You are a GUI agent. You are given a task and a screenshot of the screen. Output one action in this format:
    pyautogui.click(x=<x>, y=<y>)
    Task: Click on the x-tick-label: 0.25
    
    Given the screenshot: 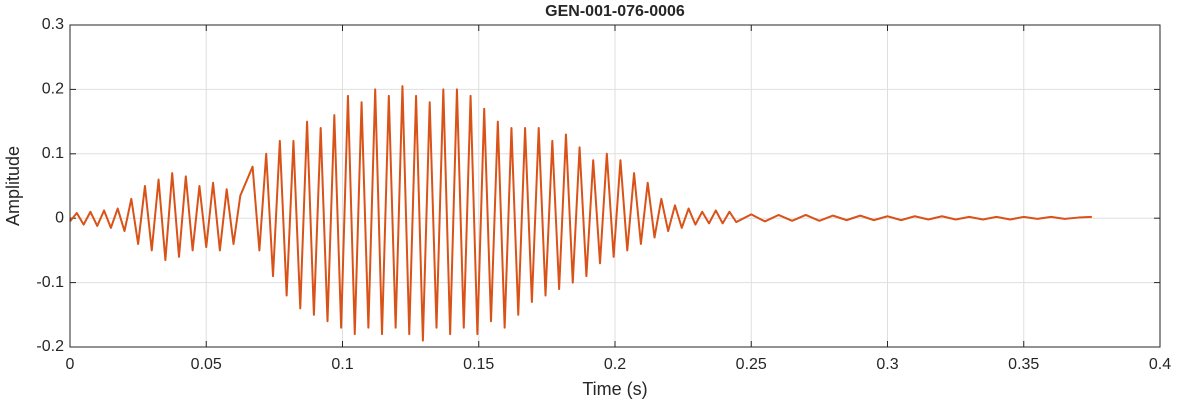 What is the action you would take?
    pyautogui.click(x=751, y=364)
    